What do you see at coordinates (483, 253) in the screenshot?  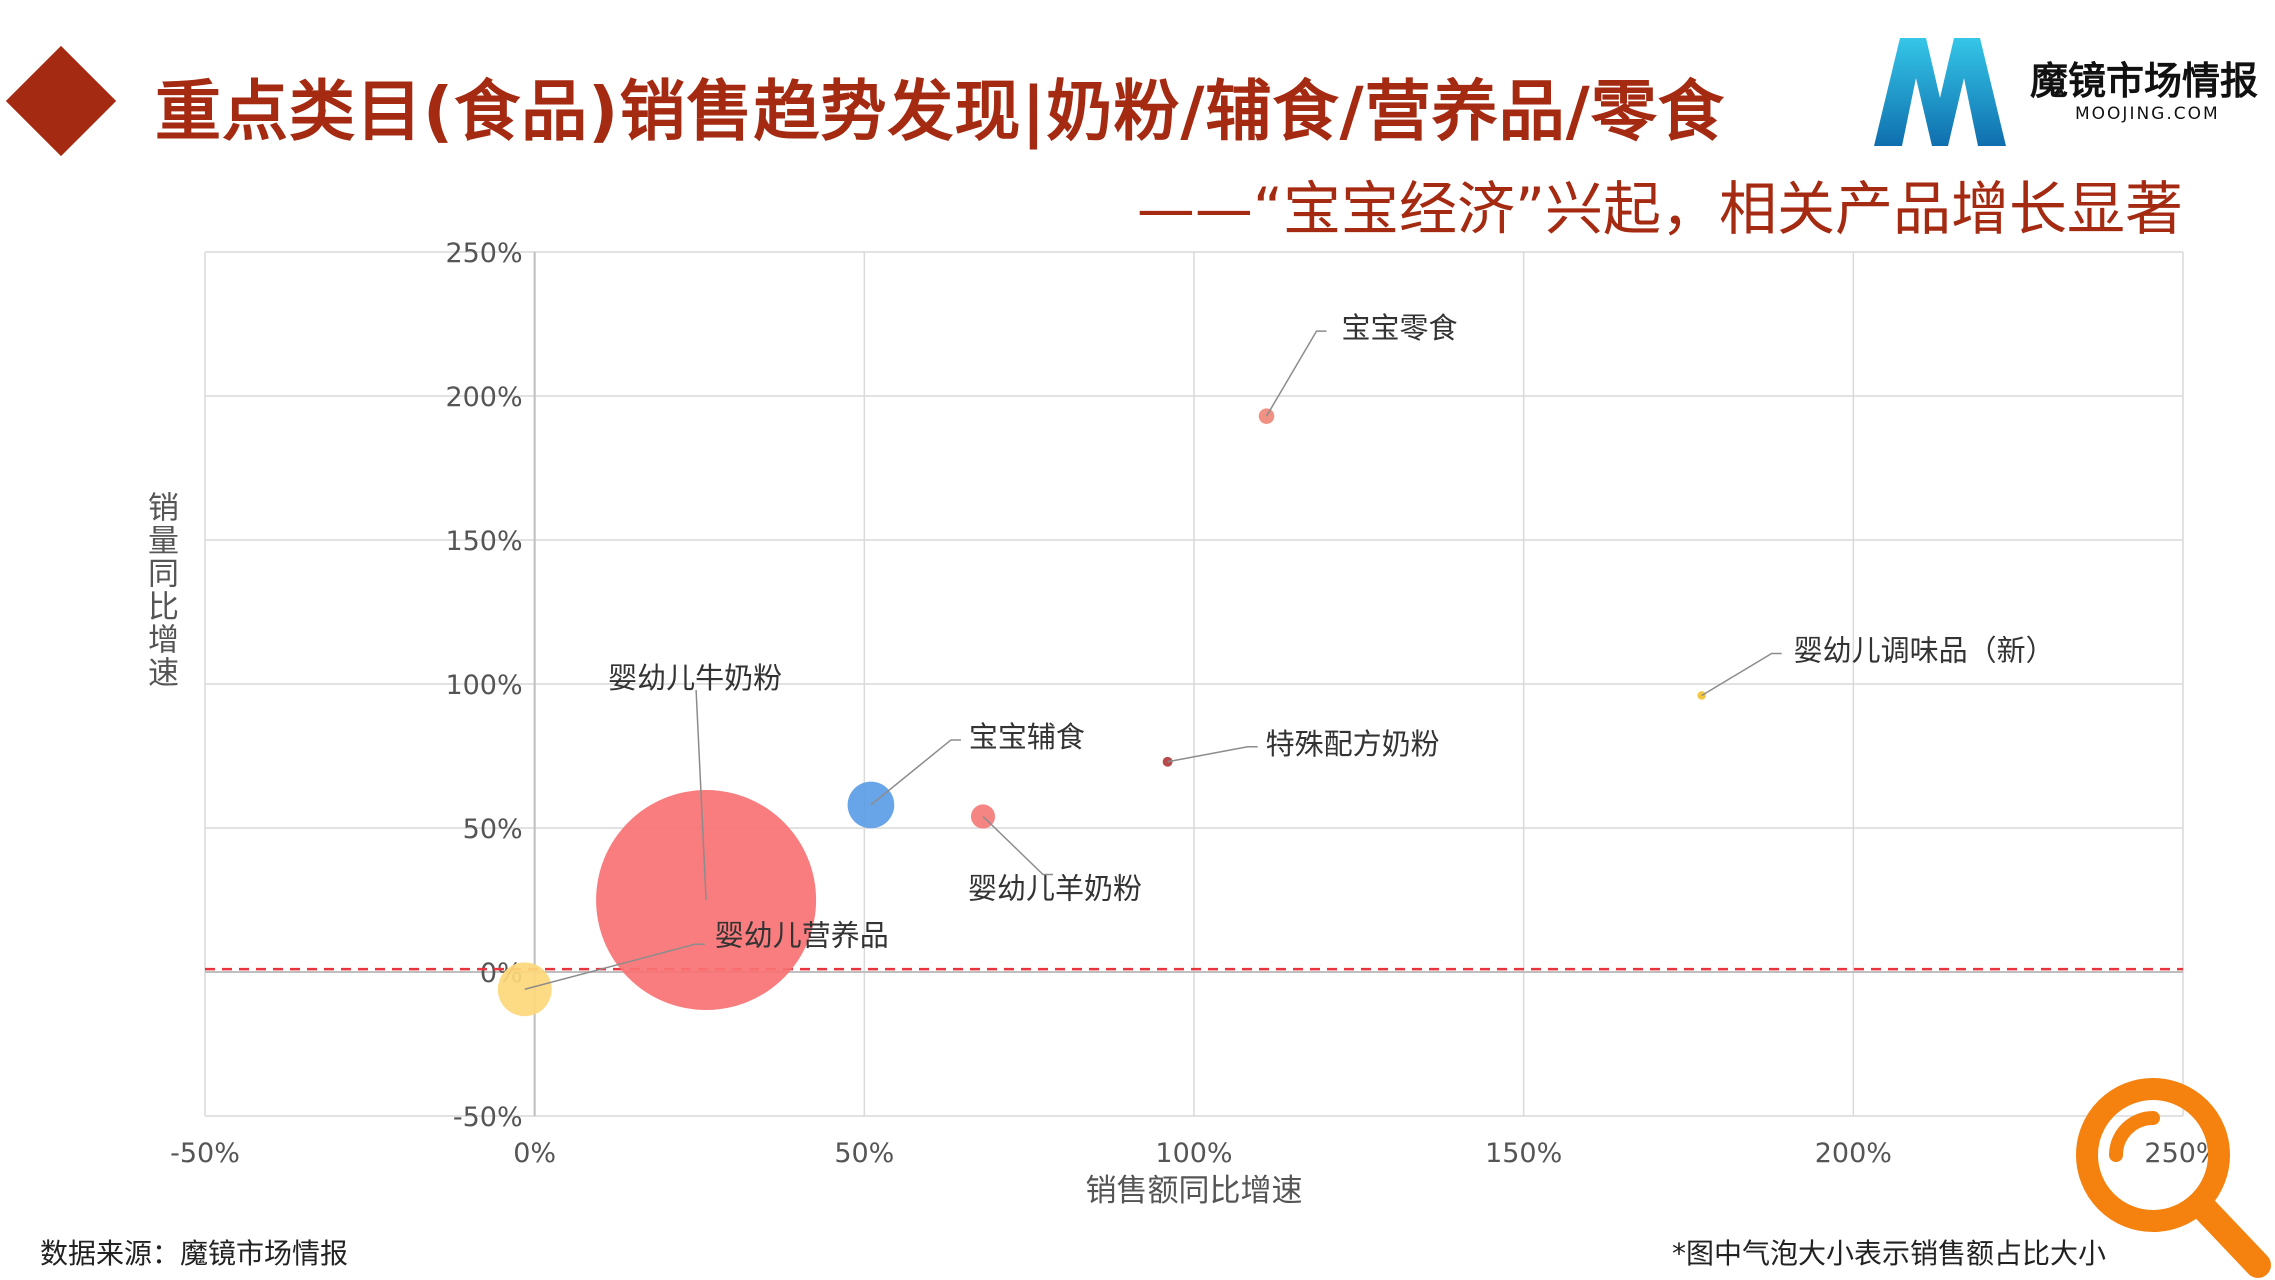 I see `y-tick-label: 250%` at bounding box center [483, 253].